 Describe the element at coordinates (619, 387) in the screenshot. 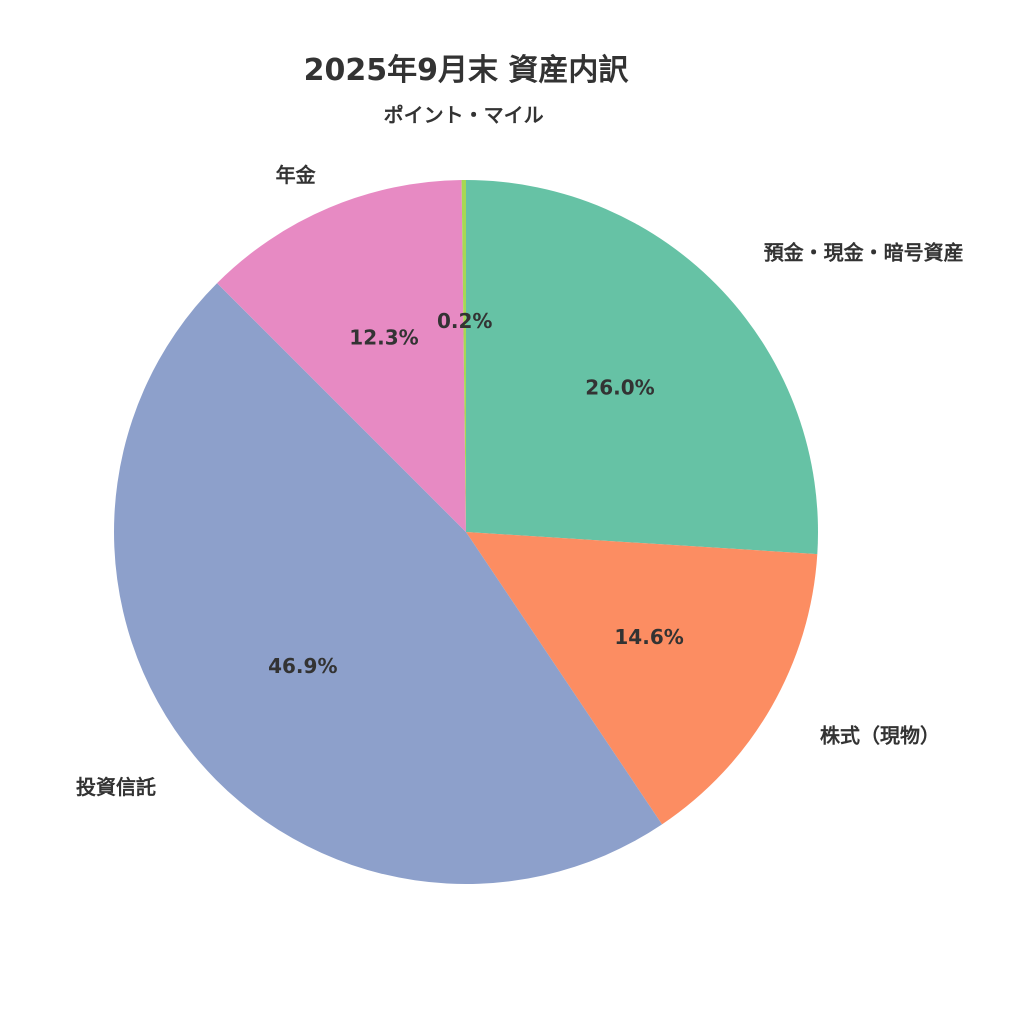

I see `slice-percent-label: 26.0%` at that location.